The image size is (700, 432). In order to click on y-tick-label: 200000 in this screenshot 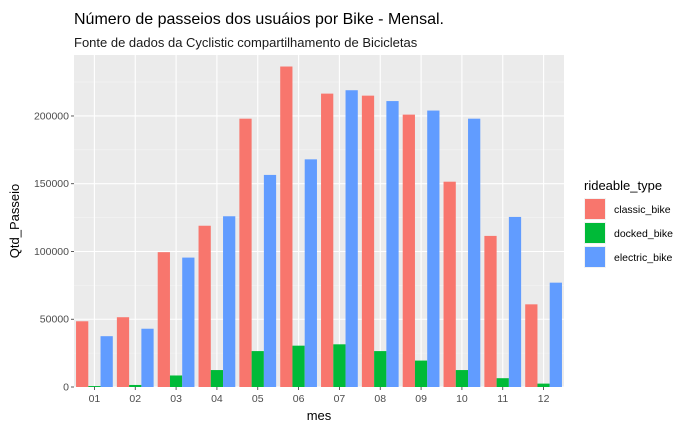, I will do `click(51, 116)`.